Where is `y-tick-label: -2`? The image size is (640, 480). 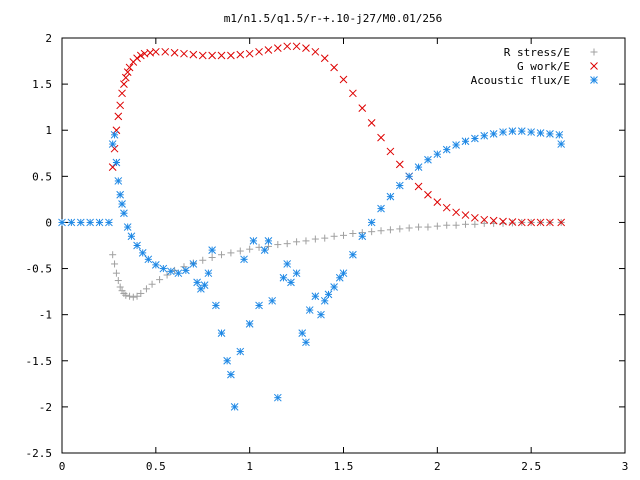
y-tick-label: -2 is located at coordinates (45, 407).